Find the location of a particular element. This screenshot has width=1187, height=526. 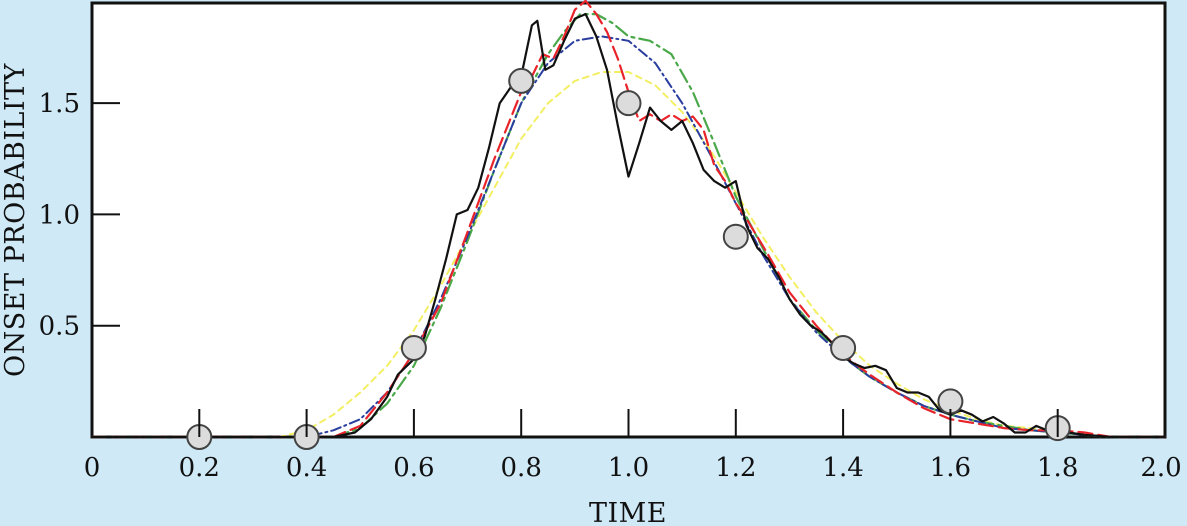

y-axis-ticks: 0.5 1.0 1.5 is located at coordinates (79, 215).